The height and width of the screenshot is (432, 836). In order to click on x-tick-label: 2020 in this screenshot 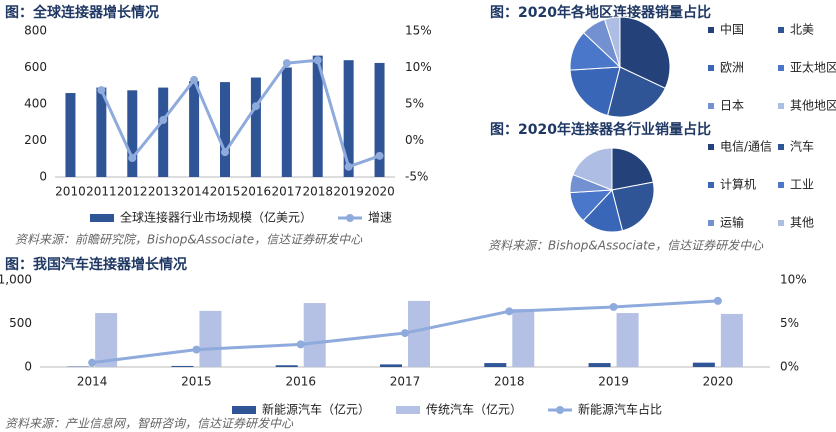, I will do `click(379, 192)`.